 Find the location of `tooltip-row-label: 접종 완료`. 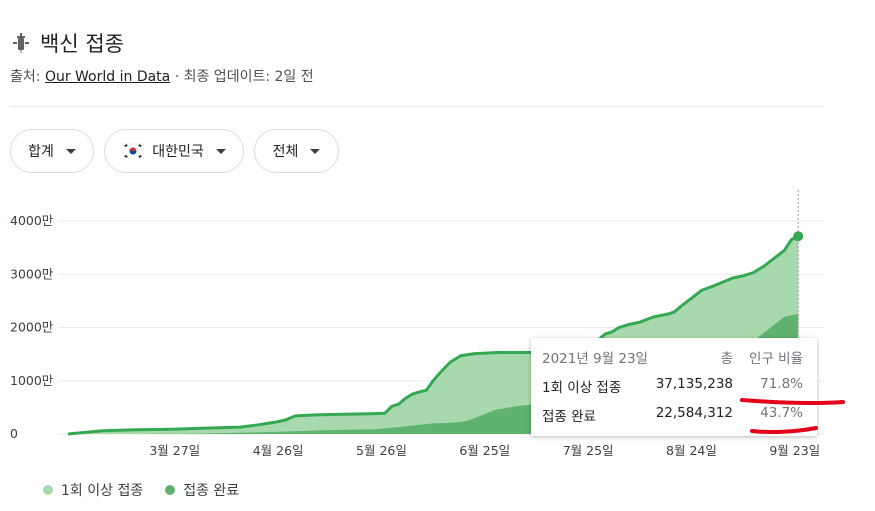

tooltip-row-label: 접종 완료 is located at coordinates (569, 417).